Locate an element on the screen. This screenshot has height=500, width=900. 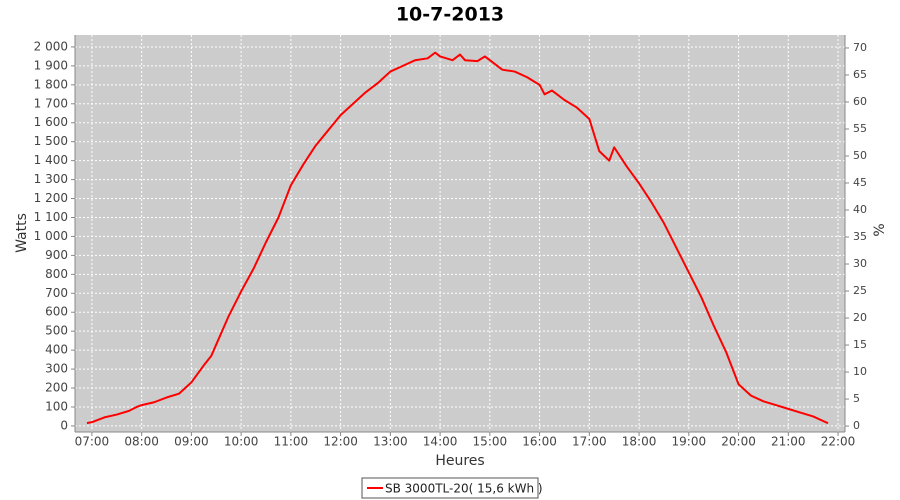
y-tick-label: 600 is located at coordinates (56, 312).